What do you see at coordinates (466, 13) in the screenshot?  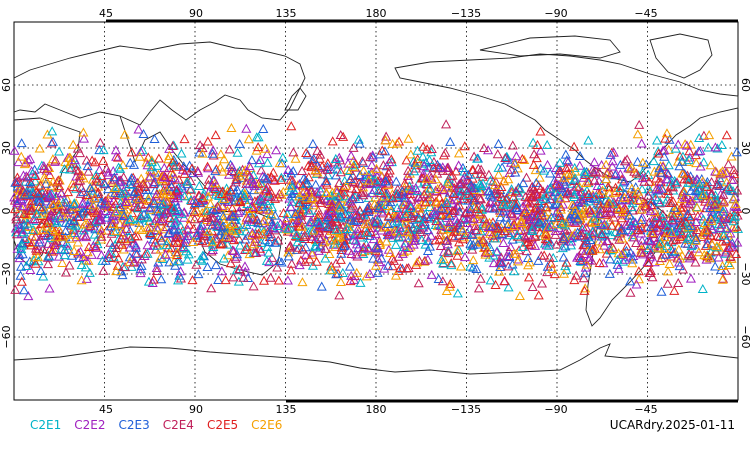 I see `top-lon-label: −135` at bounding box center [466, 13].